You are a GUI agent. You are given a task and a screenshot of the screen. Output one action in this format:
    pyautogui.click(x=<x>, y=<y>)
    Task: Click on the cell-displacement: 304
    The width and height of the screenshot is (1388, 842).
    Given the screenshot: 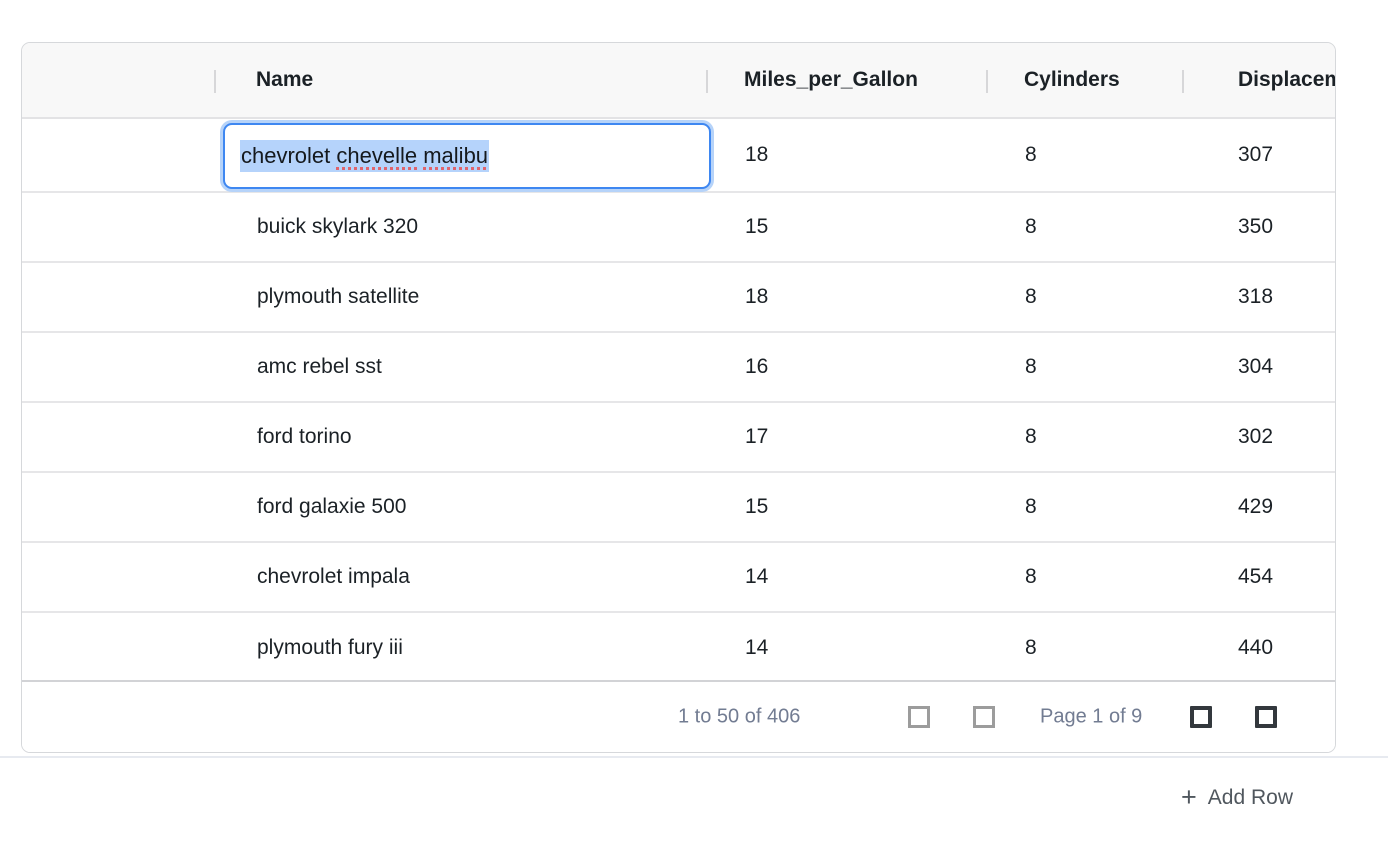 What is the action you would take?
    pyautogui.click(x=1256, y=366)
    